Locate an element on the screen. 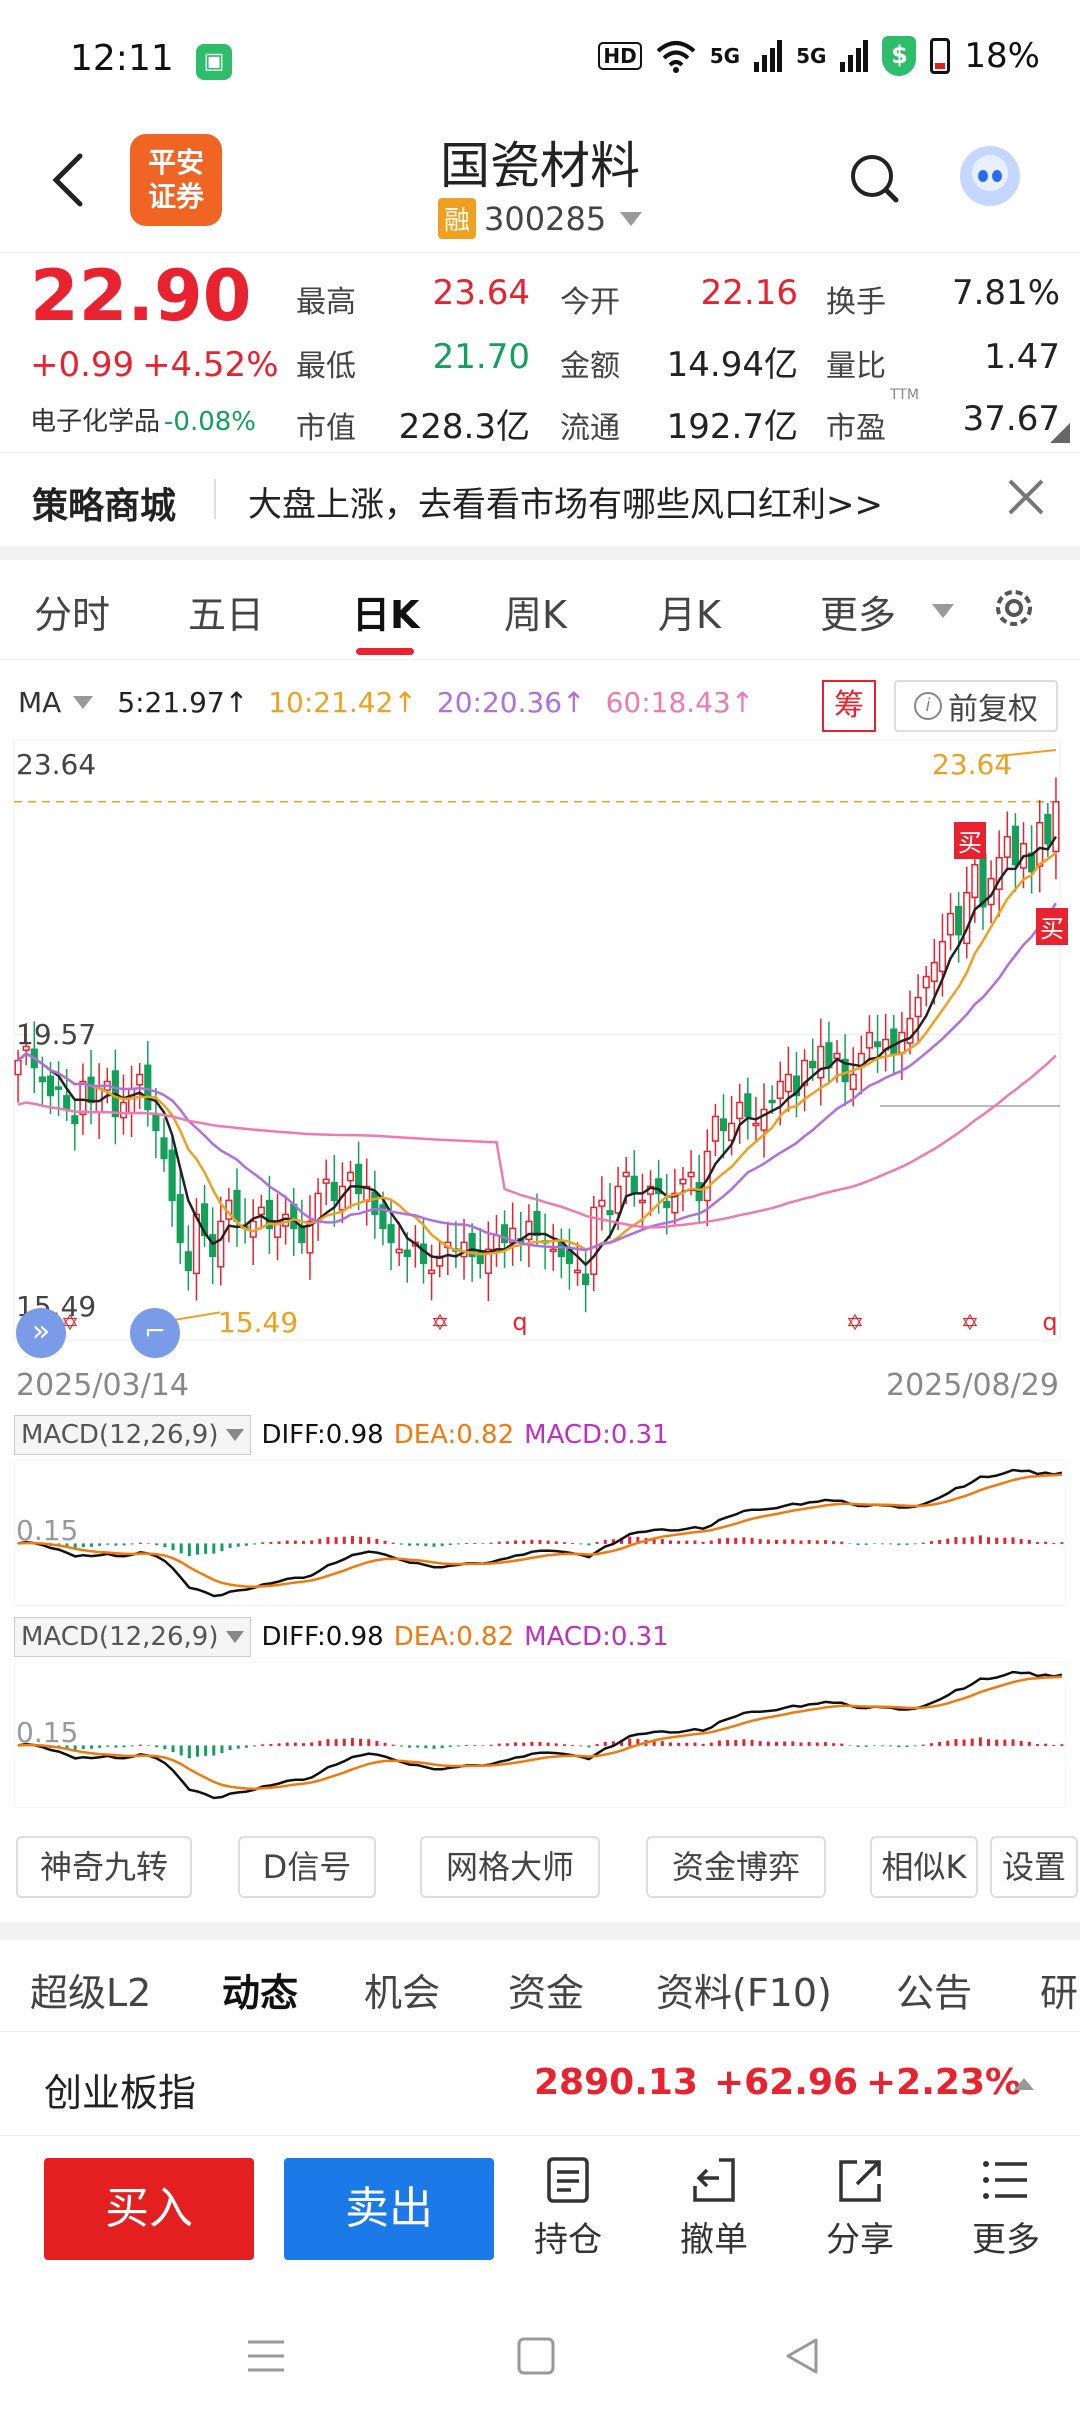 The width and height of the screenshot is (1080, 2412). tab-monthly-k: 月K is located at coordinates (689, 615).